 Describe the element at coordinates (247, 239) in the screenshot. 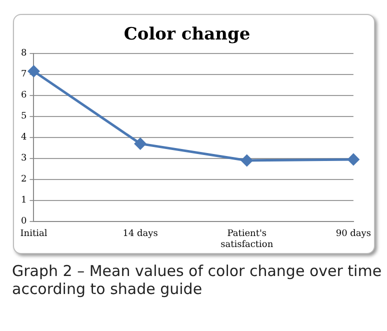

I see `x-tick-label: Patient's satisfaction` at that location.